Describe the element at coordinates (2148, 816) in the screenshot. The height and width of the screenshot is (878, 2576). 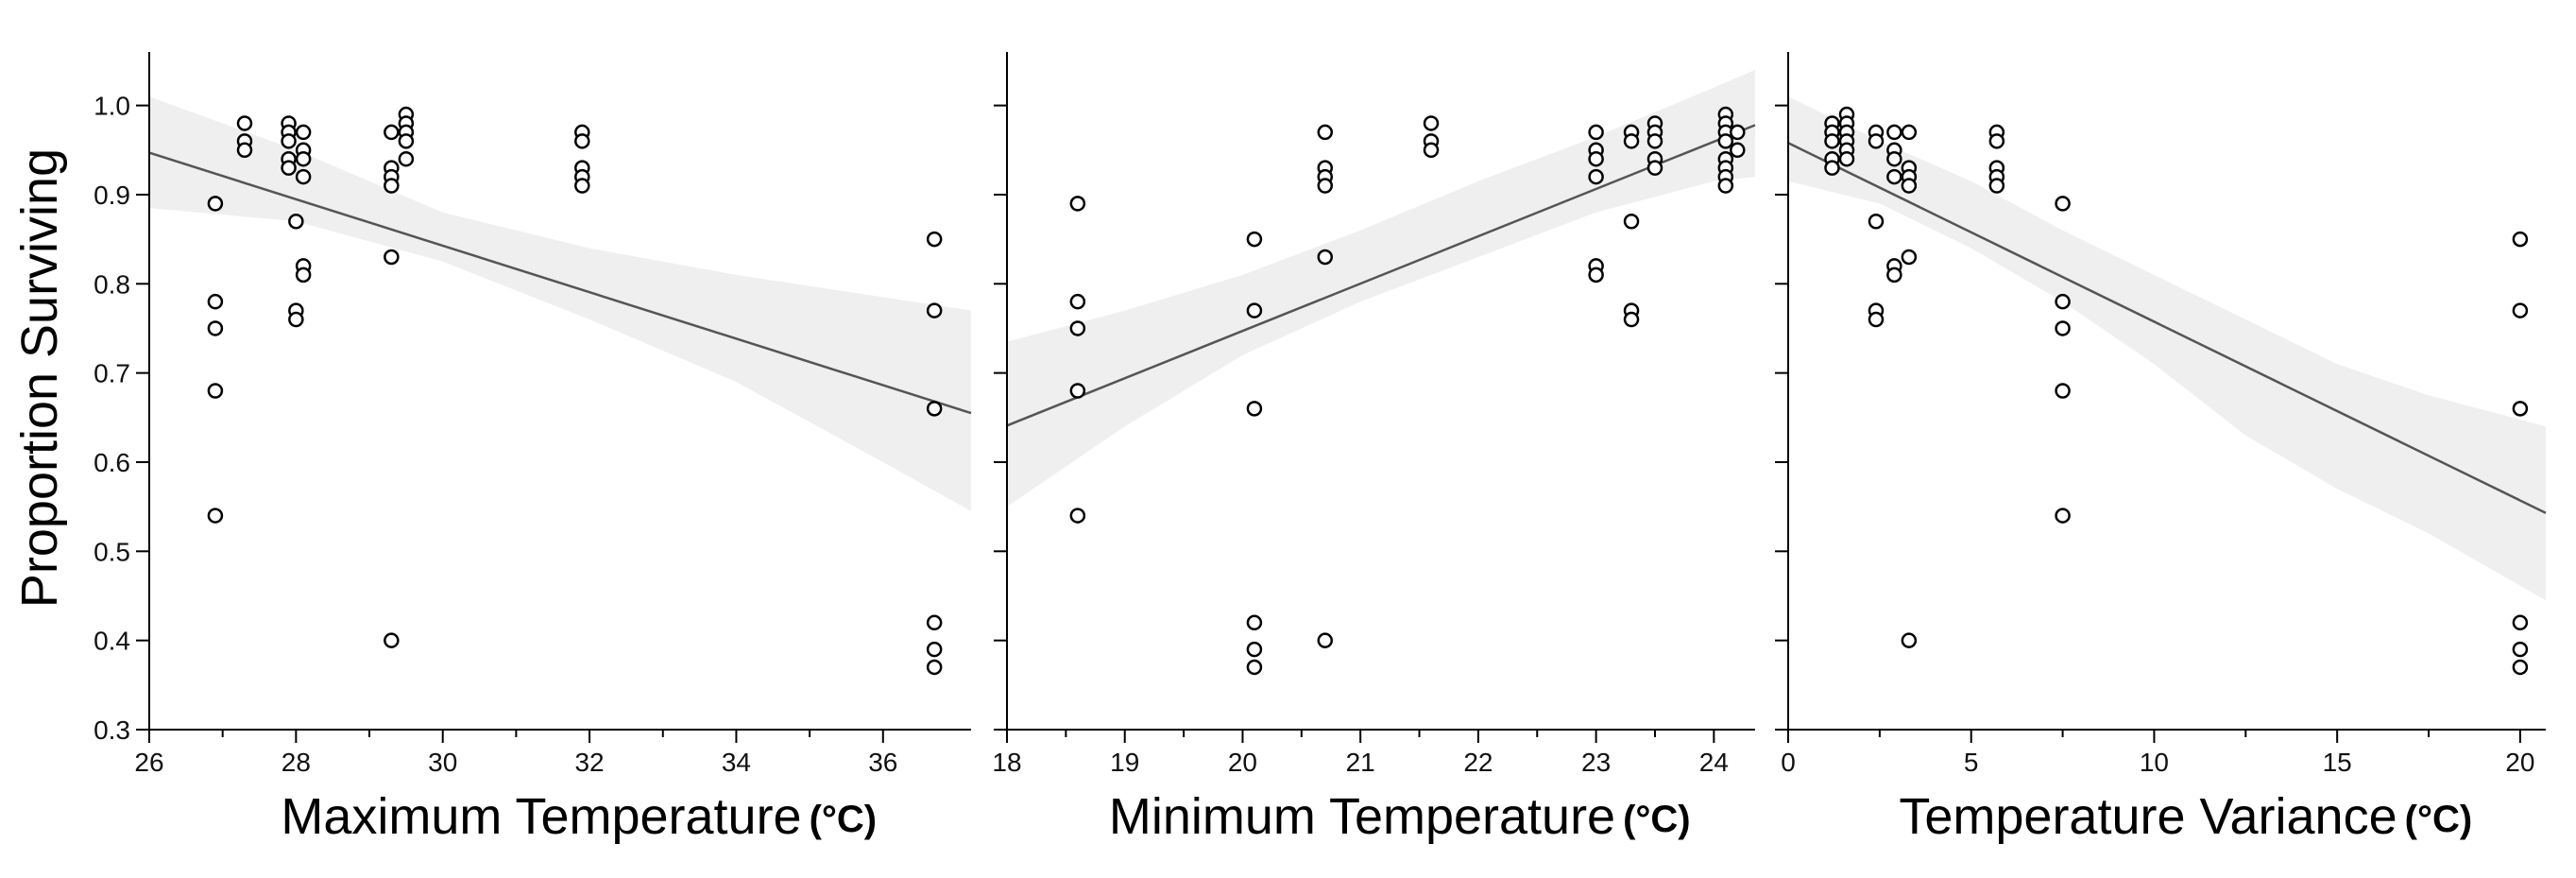
I see `x-axis-title: Temperature Variance` at that location.